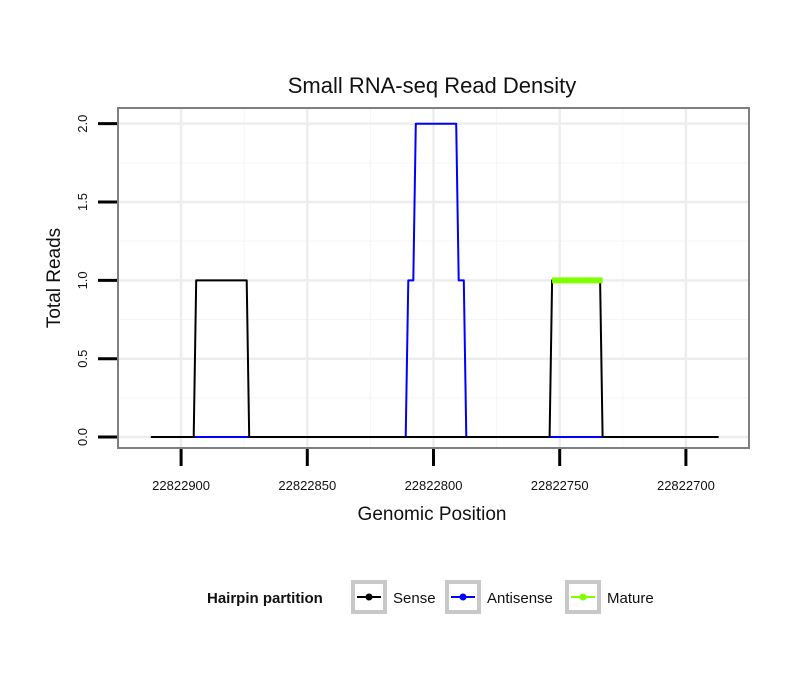 This screenshot has width=810, height=690. I want to click on y-tick-label: 1.0, so click(82, 280).